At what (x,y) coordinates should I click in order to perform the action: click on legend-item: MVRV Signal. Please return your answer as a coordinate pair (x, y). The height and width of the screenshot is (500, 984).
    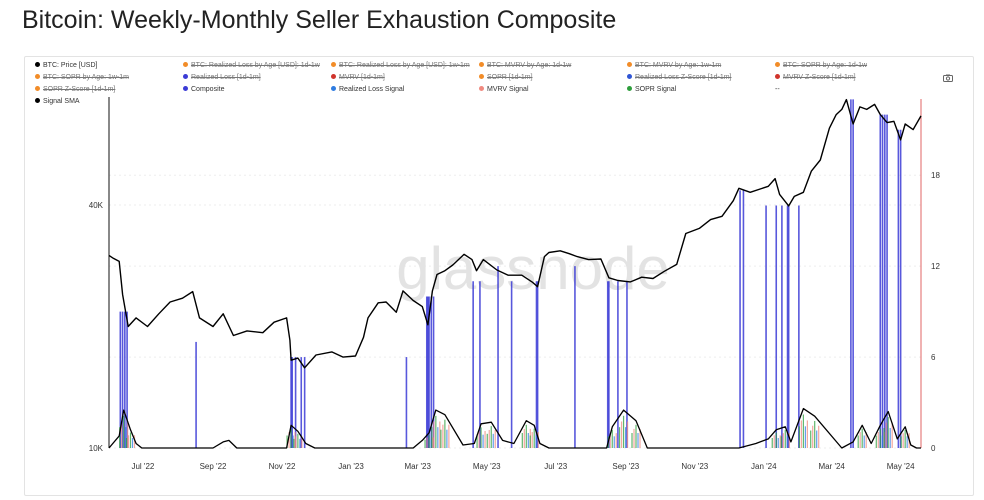
    Looking at the image, I should click on (504, 89).